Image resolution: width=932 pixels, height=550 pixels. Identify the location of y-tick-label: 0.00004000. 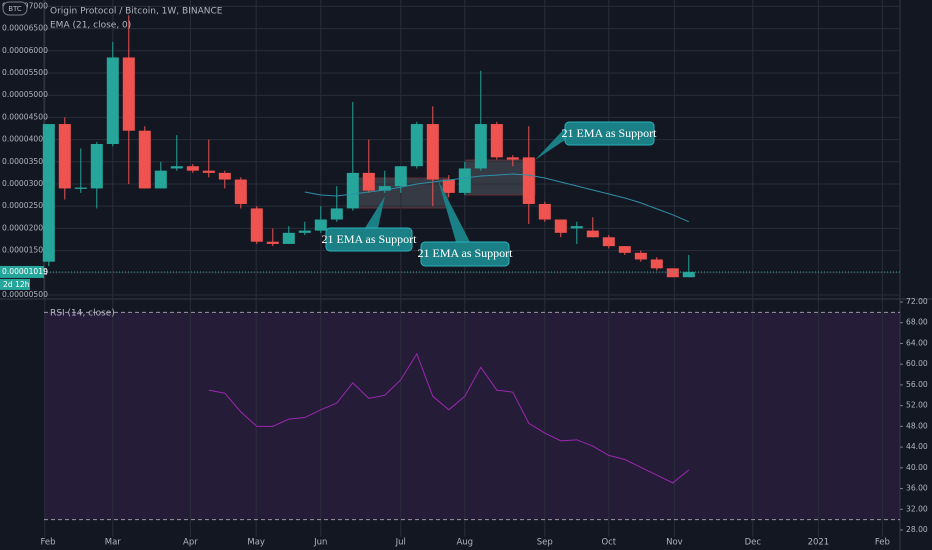
(25, 139).